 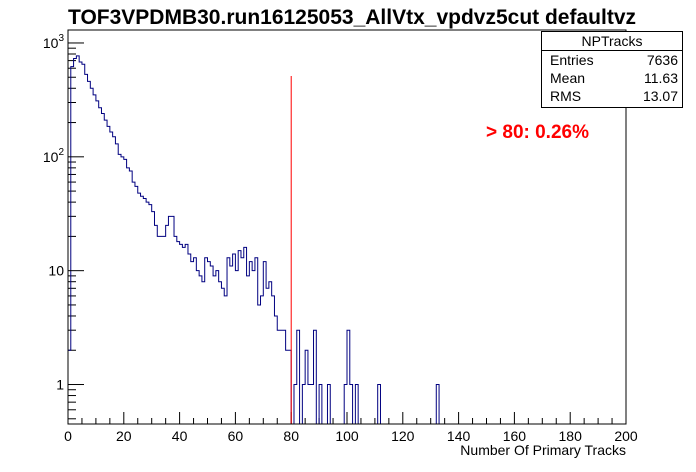 What do you see at coordinates (54, 42) in the screenshot?
I see `y-tick-label: 10³` at bounding box center [54, 42].